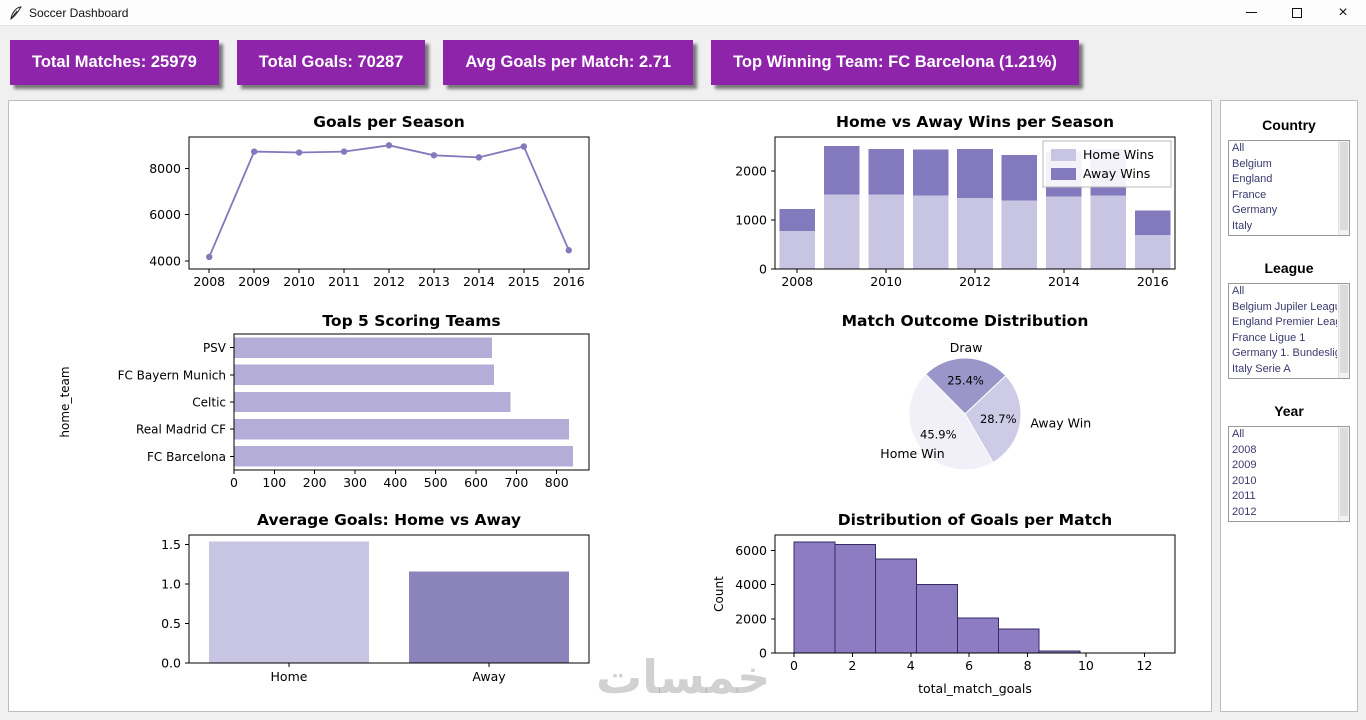 Image resolution: width=1366 pixels, height=720 pixels. I want to click on svg-text: 2, so click(852, 665).